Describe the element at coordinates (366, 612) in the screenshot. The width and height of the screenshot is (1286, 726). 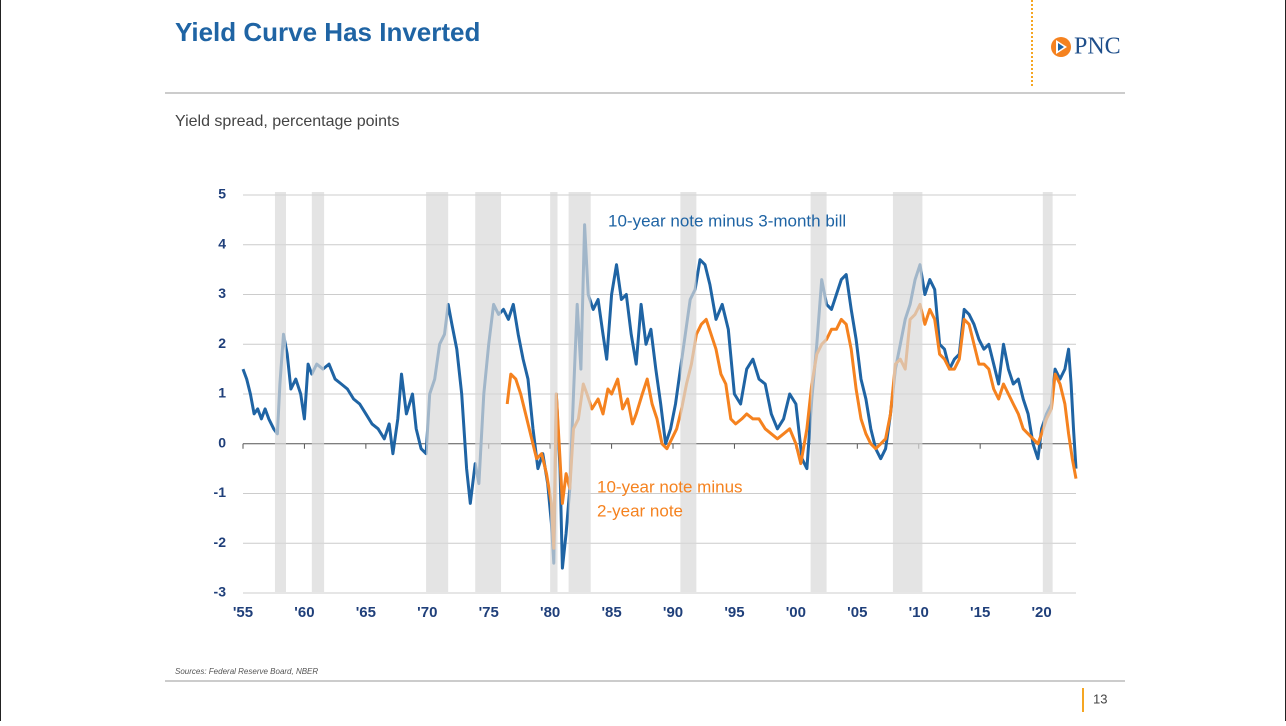
I see `x-tick-label: '65` at that location.